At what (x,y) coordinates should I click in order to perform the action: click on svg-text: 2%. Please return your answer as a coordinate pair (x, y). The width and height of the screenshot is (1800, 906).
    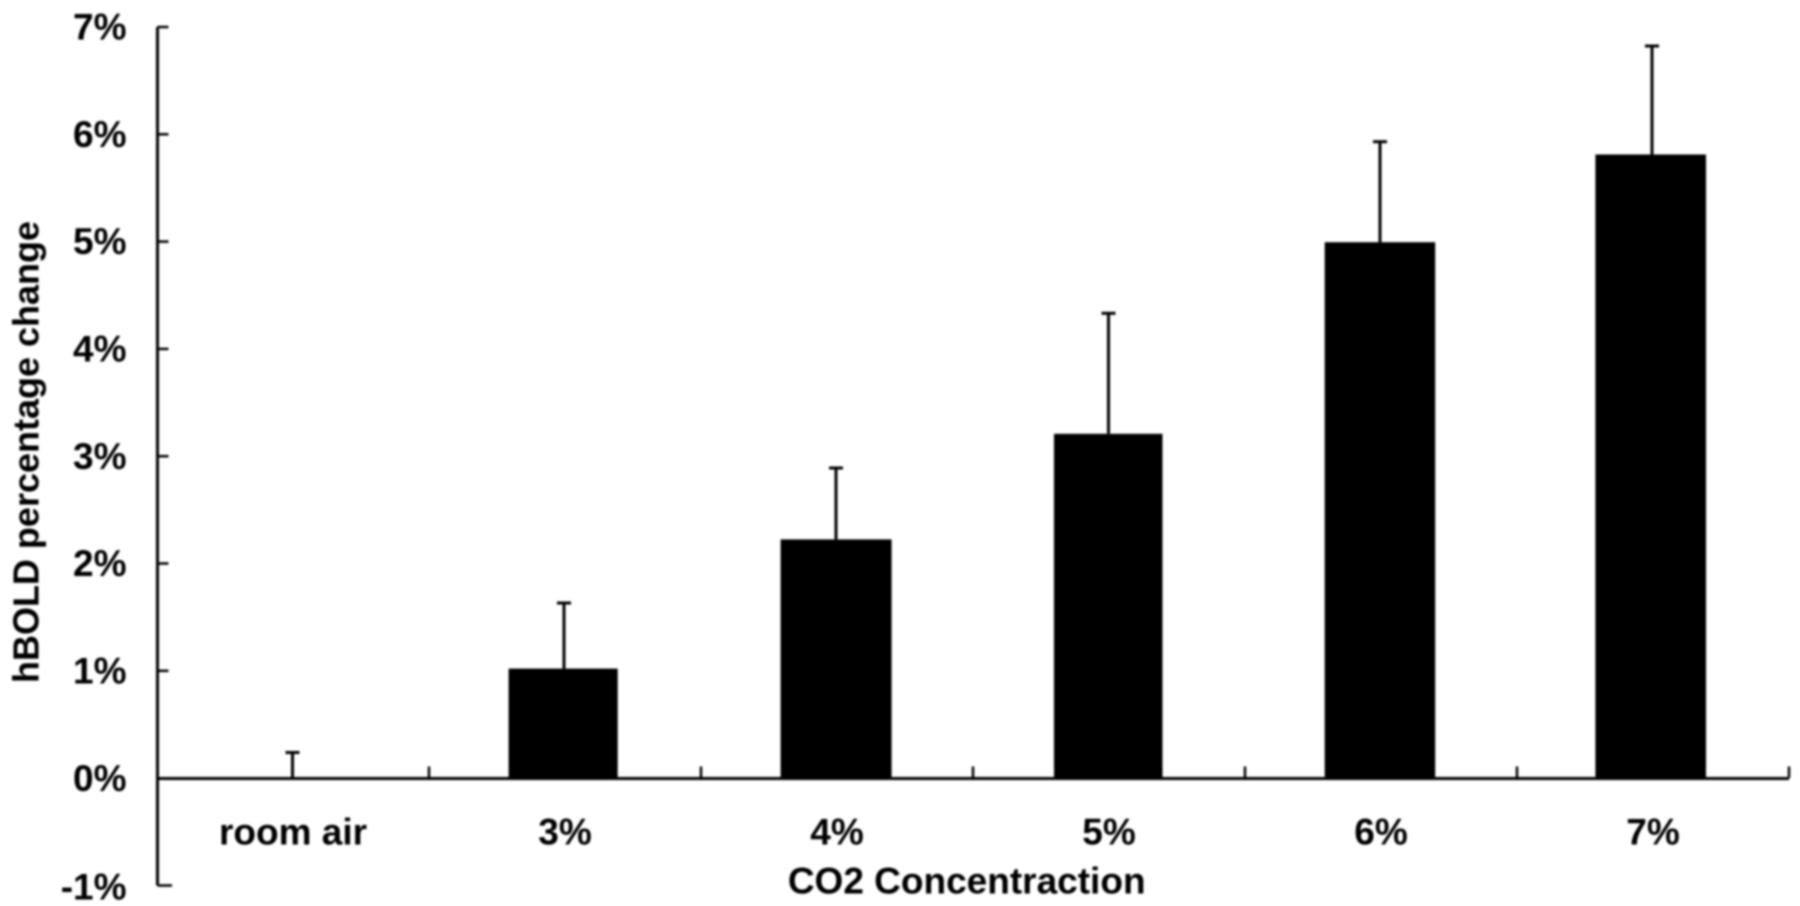
    Looking at the image, I should click on (99, 563).